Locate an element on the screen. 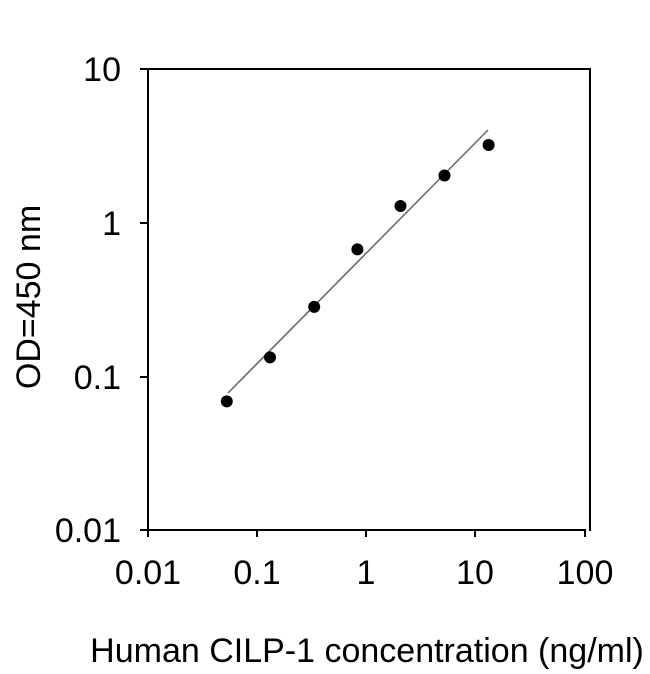  svg-text: OD=450 nm is located at coordinates (29, 297).